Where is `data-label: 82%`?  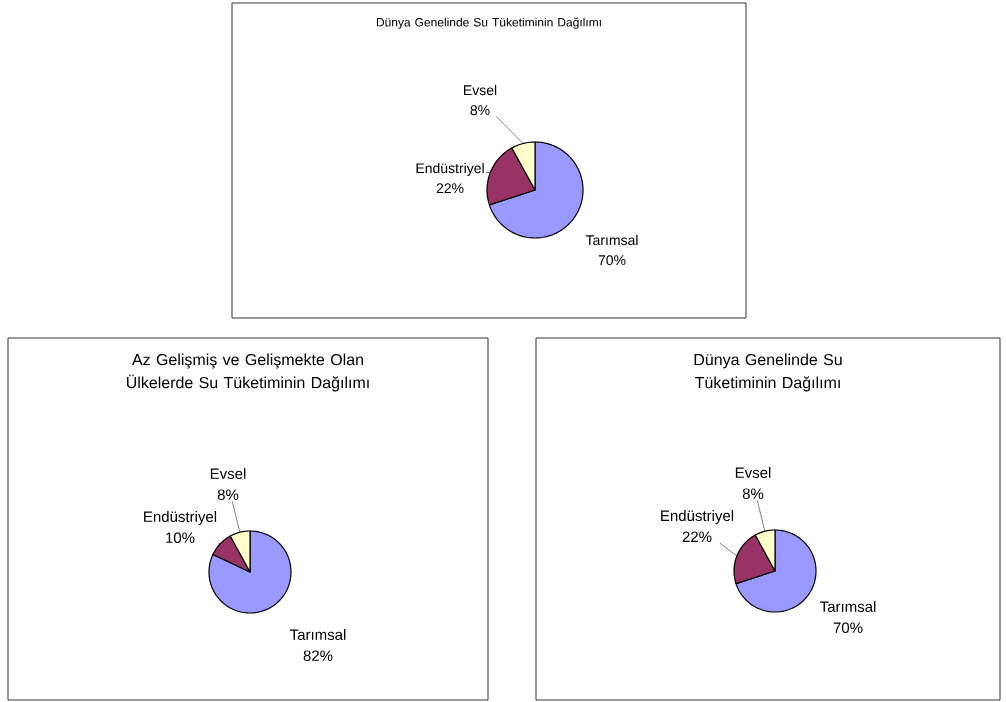
data-label: 82% is located at coordinates (318, 655).